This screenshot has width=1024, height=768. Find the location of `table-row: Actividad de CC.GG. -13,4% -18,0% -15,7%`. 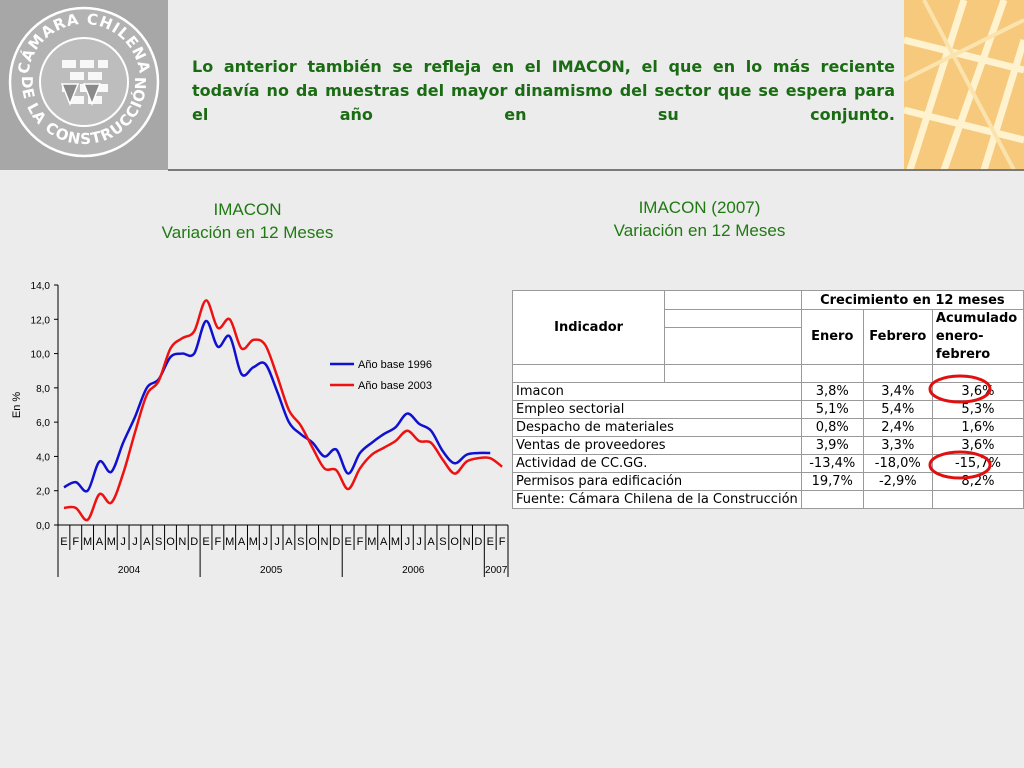

table-row: Actividad de CC.GG. -13,4% -18,0% -15,7% is located at coordinates (768, 463).